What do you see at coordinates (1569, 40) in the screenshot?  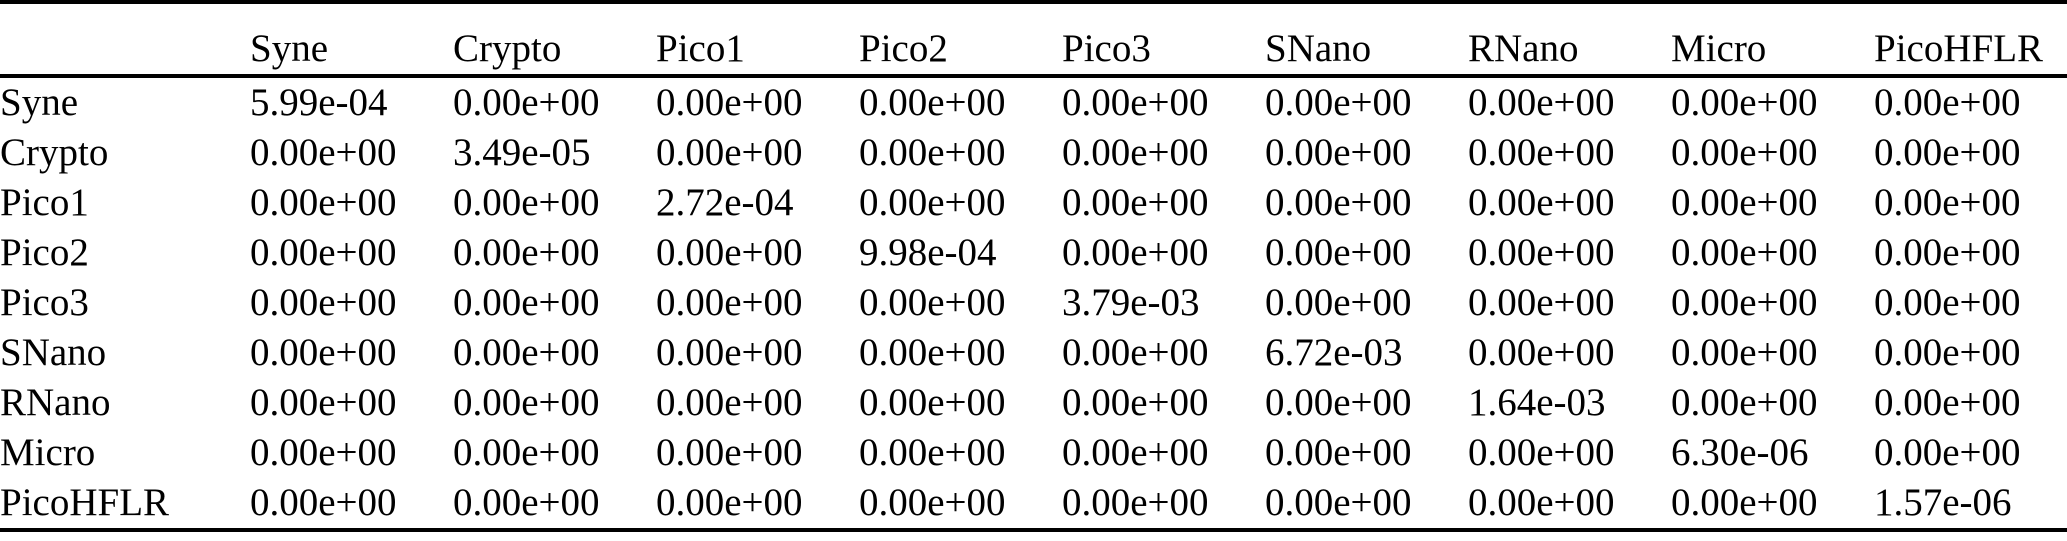 I see `column-header-rnano: RNano` at bounding box center [1569, 40].